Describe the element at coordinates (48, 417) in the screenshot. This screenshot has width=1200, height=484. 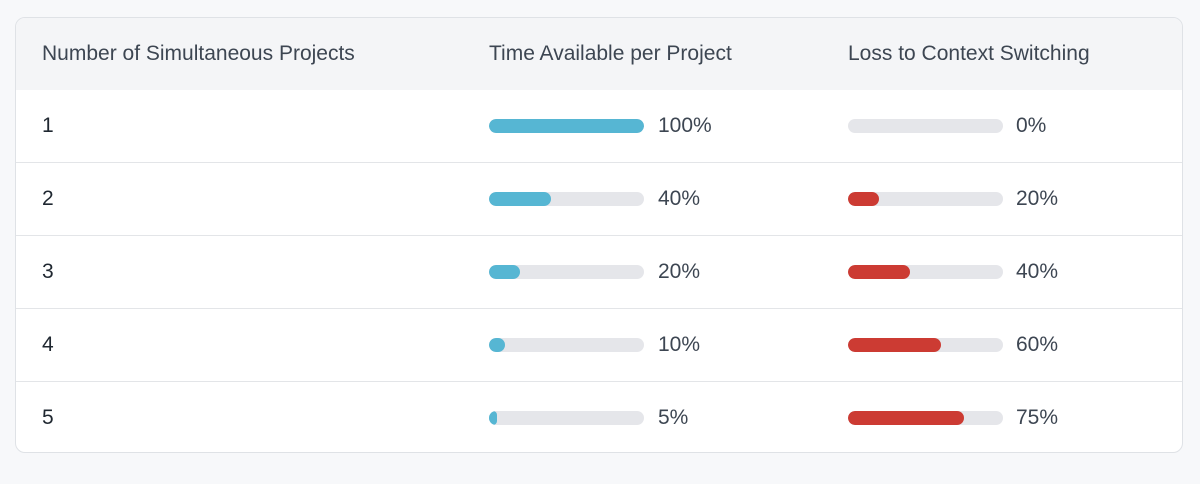
I see `projects-count: 5` at that location.